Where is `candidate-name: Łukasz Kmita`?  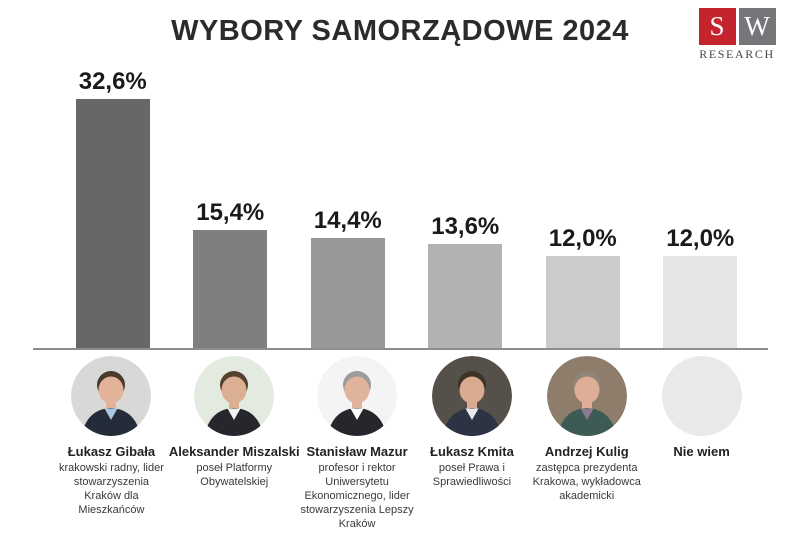
candidate-name: Łukasz Kmita is located at coordinates (472, 451).